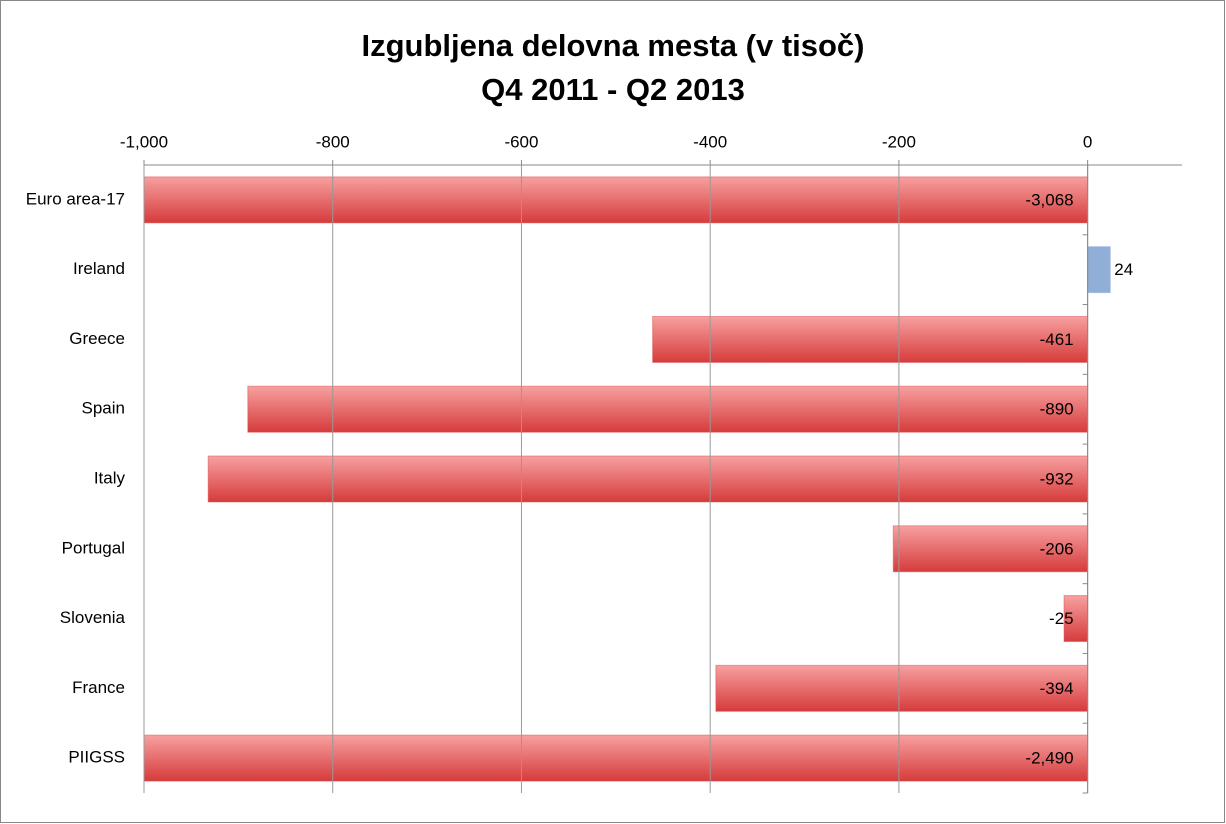  What do you see at coordinates (612, 45) in the screenshot?
I see `chart-title: Izgubljena delovna mesta (v tisoč)` at bounding box center [612, 45].